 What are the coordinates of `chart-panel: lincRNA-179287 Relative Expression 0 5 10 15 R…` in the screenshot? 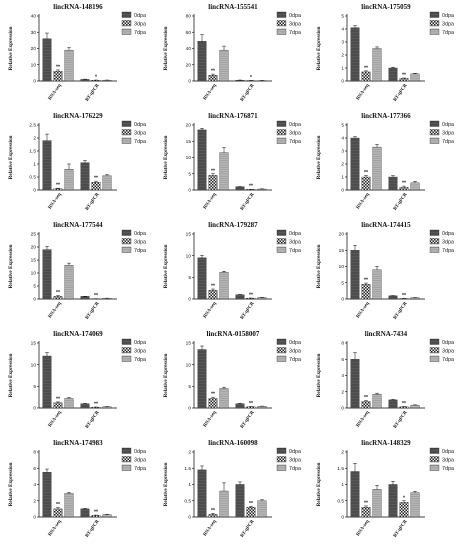 It's located at (232, 271).